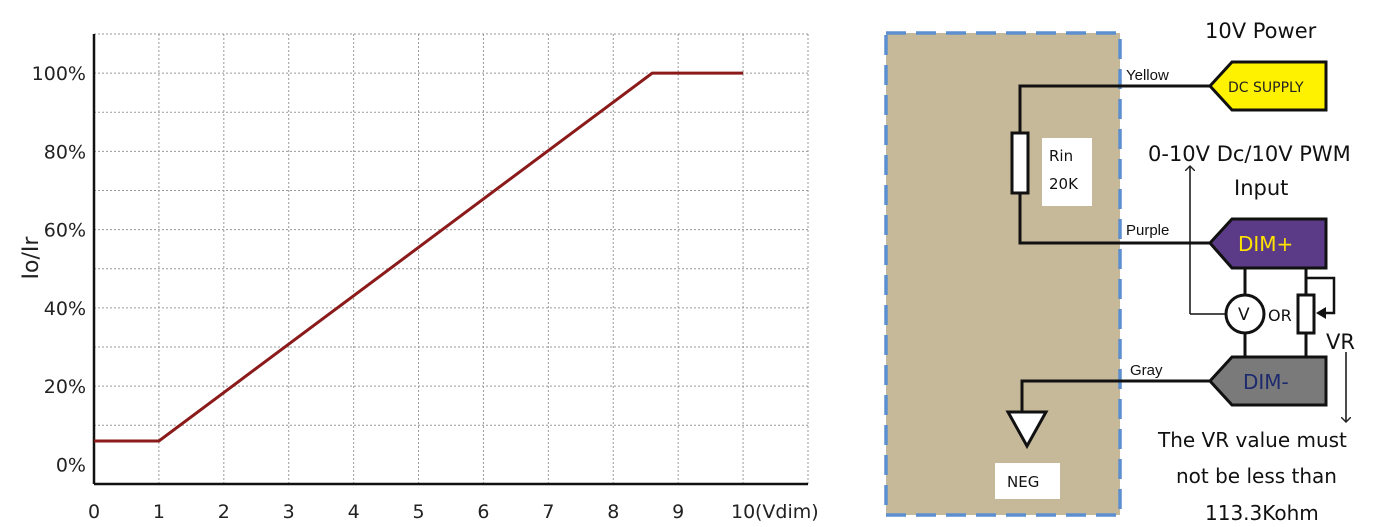  I want to click on y-tick-label: 40%, so click(65, 309).